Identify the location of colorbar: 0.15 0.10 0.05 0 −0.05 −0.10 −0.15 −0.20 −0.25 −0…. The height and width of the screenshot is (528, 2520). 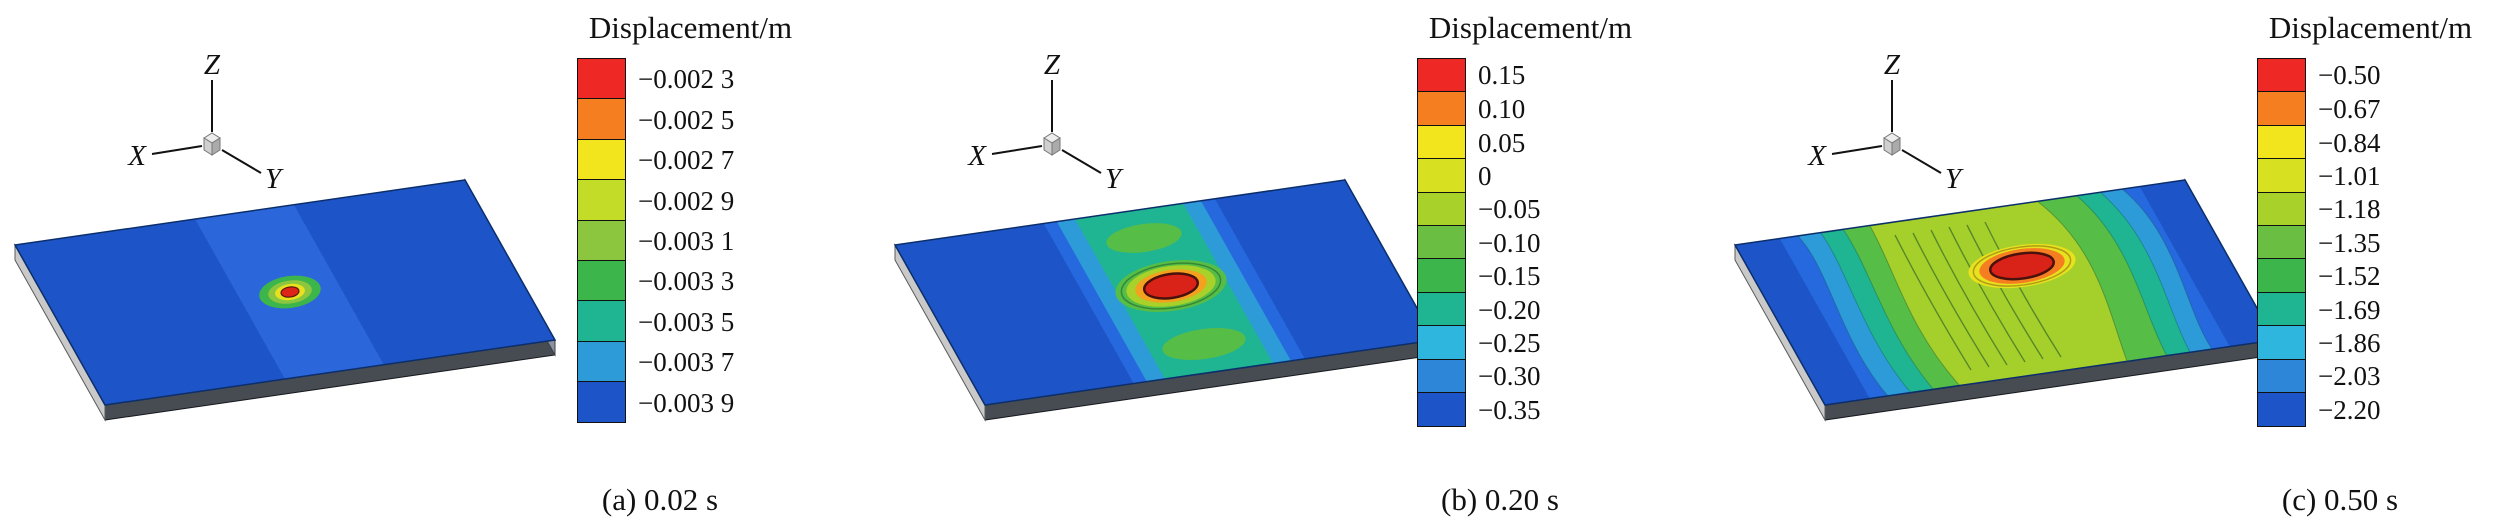
(1545, 243).